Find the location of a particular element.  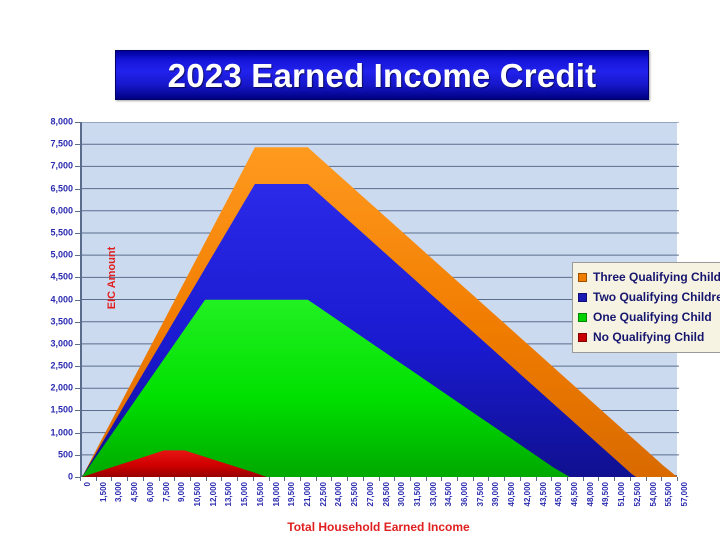

y-tick-label: 8,000 is located at coordinates (61, 121).